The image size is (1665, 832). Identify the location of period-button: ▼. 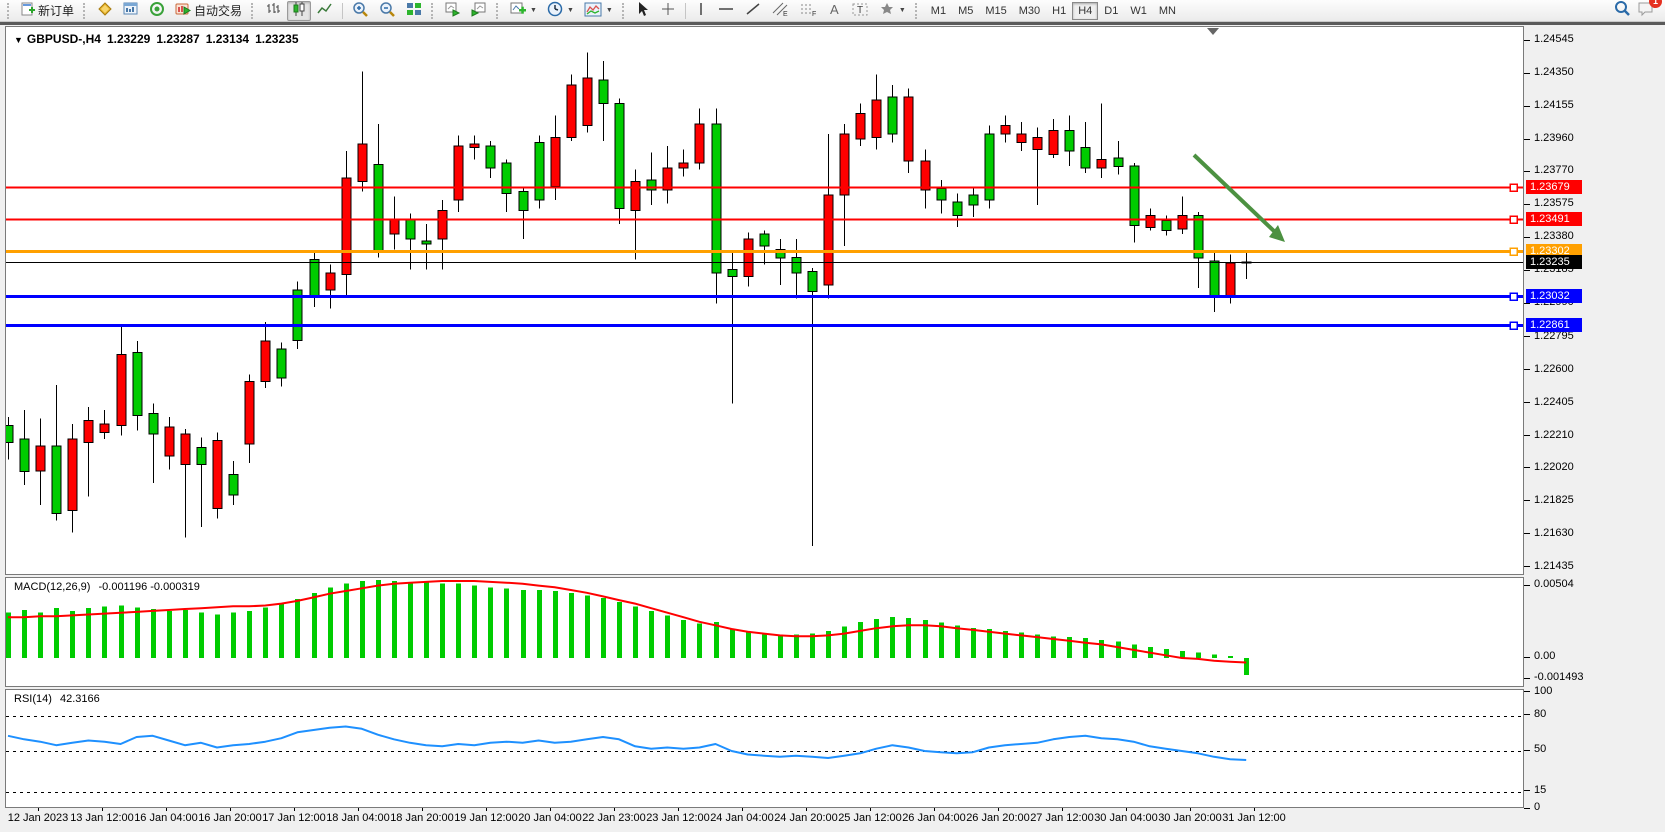
(560, 11).